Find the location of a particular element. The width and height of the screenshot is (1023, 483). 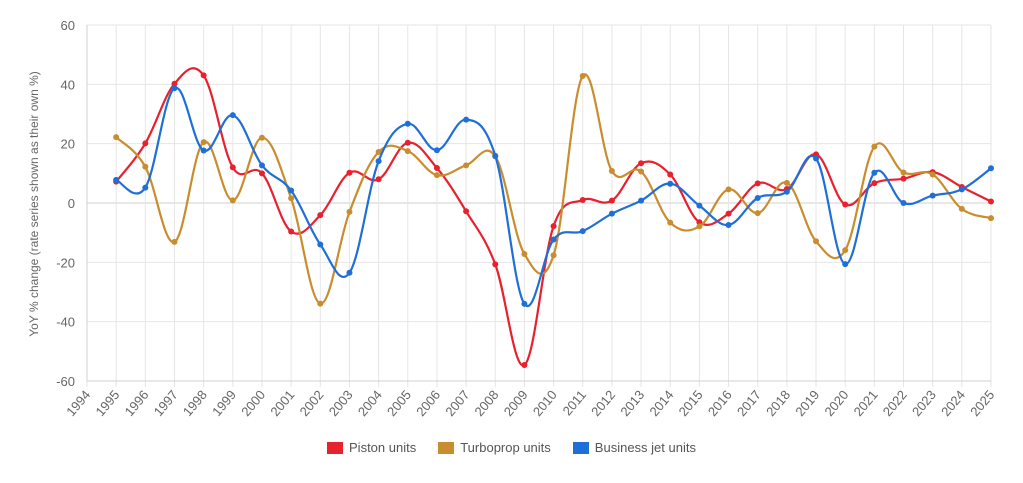

x-tick-label: 1995 is located at coordinates (107, 403).